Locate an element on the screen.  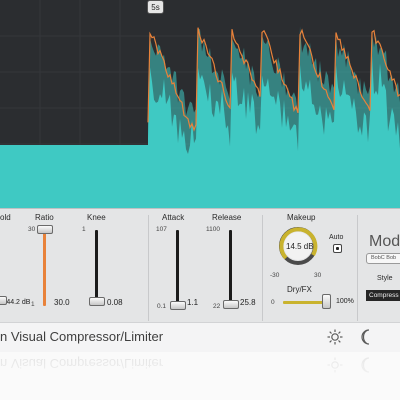
style-label: Style is located at coordinates (385, 278).